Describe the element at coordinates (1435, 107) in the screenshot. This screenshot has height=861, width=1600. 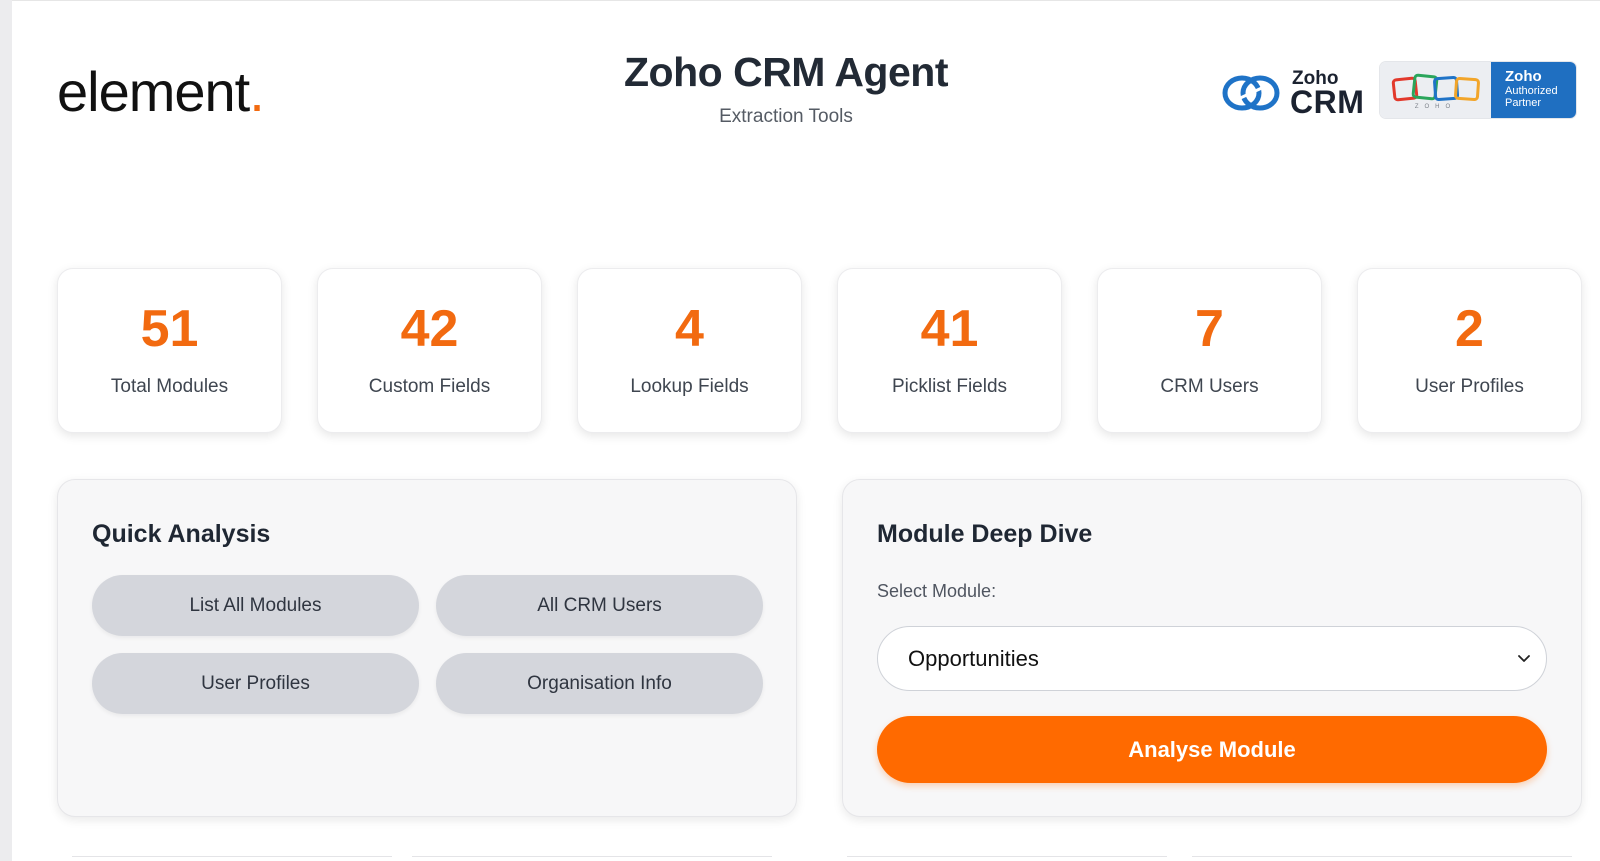
I see `partner-mini-text: ZOHO` at that location.